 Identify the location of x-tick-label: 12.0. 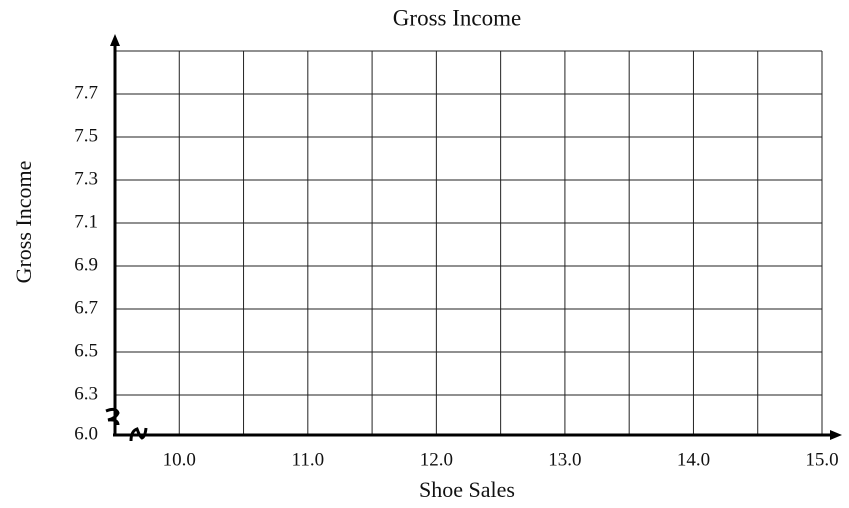
(436, 459).